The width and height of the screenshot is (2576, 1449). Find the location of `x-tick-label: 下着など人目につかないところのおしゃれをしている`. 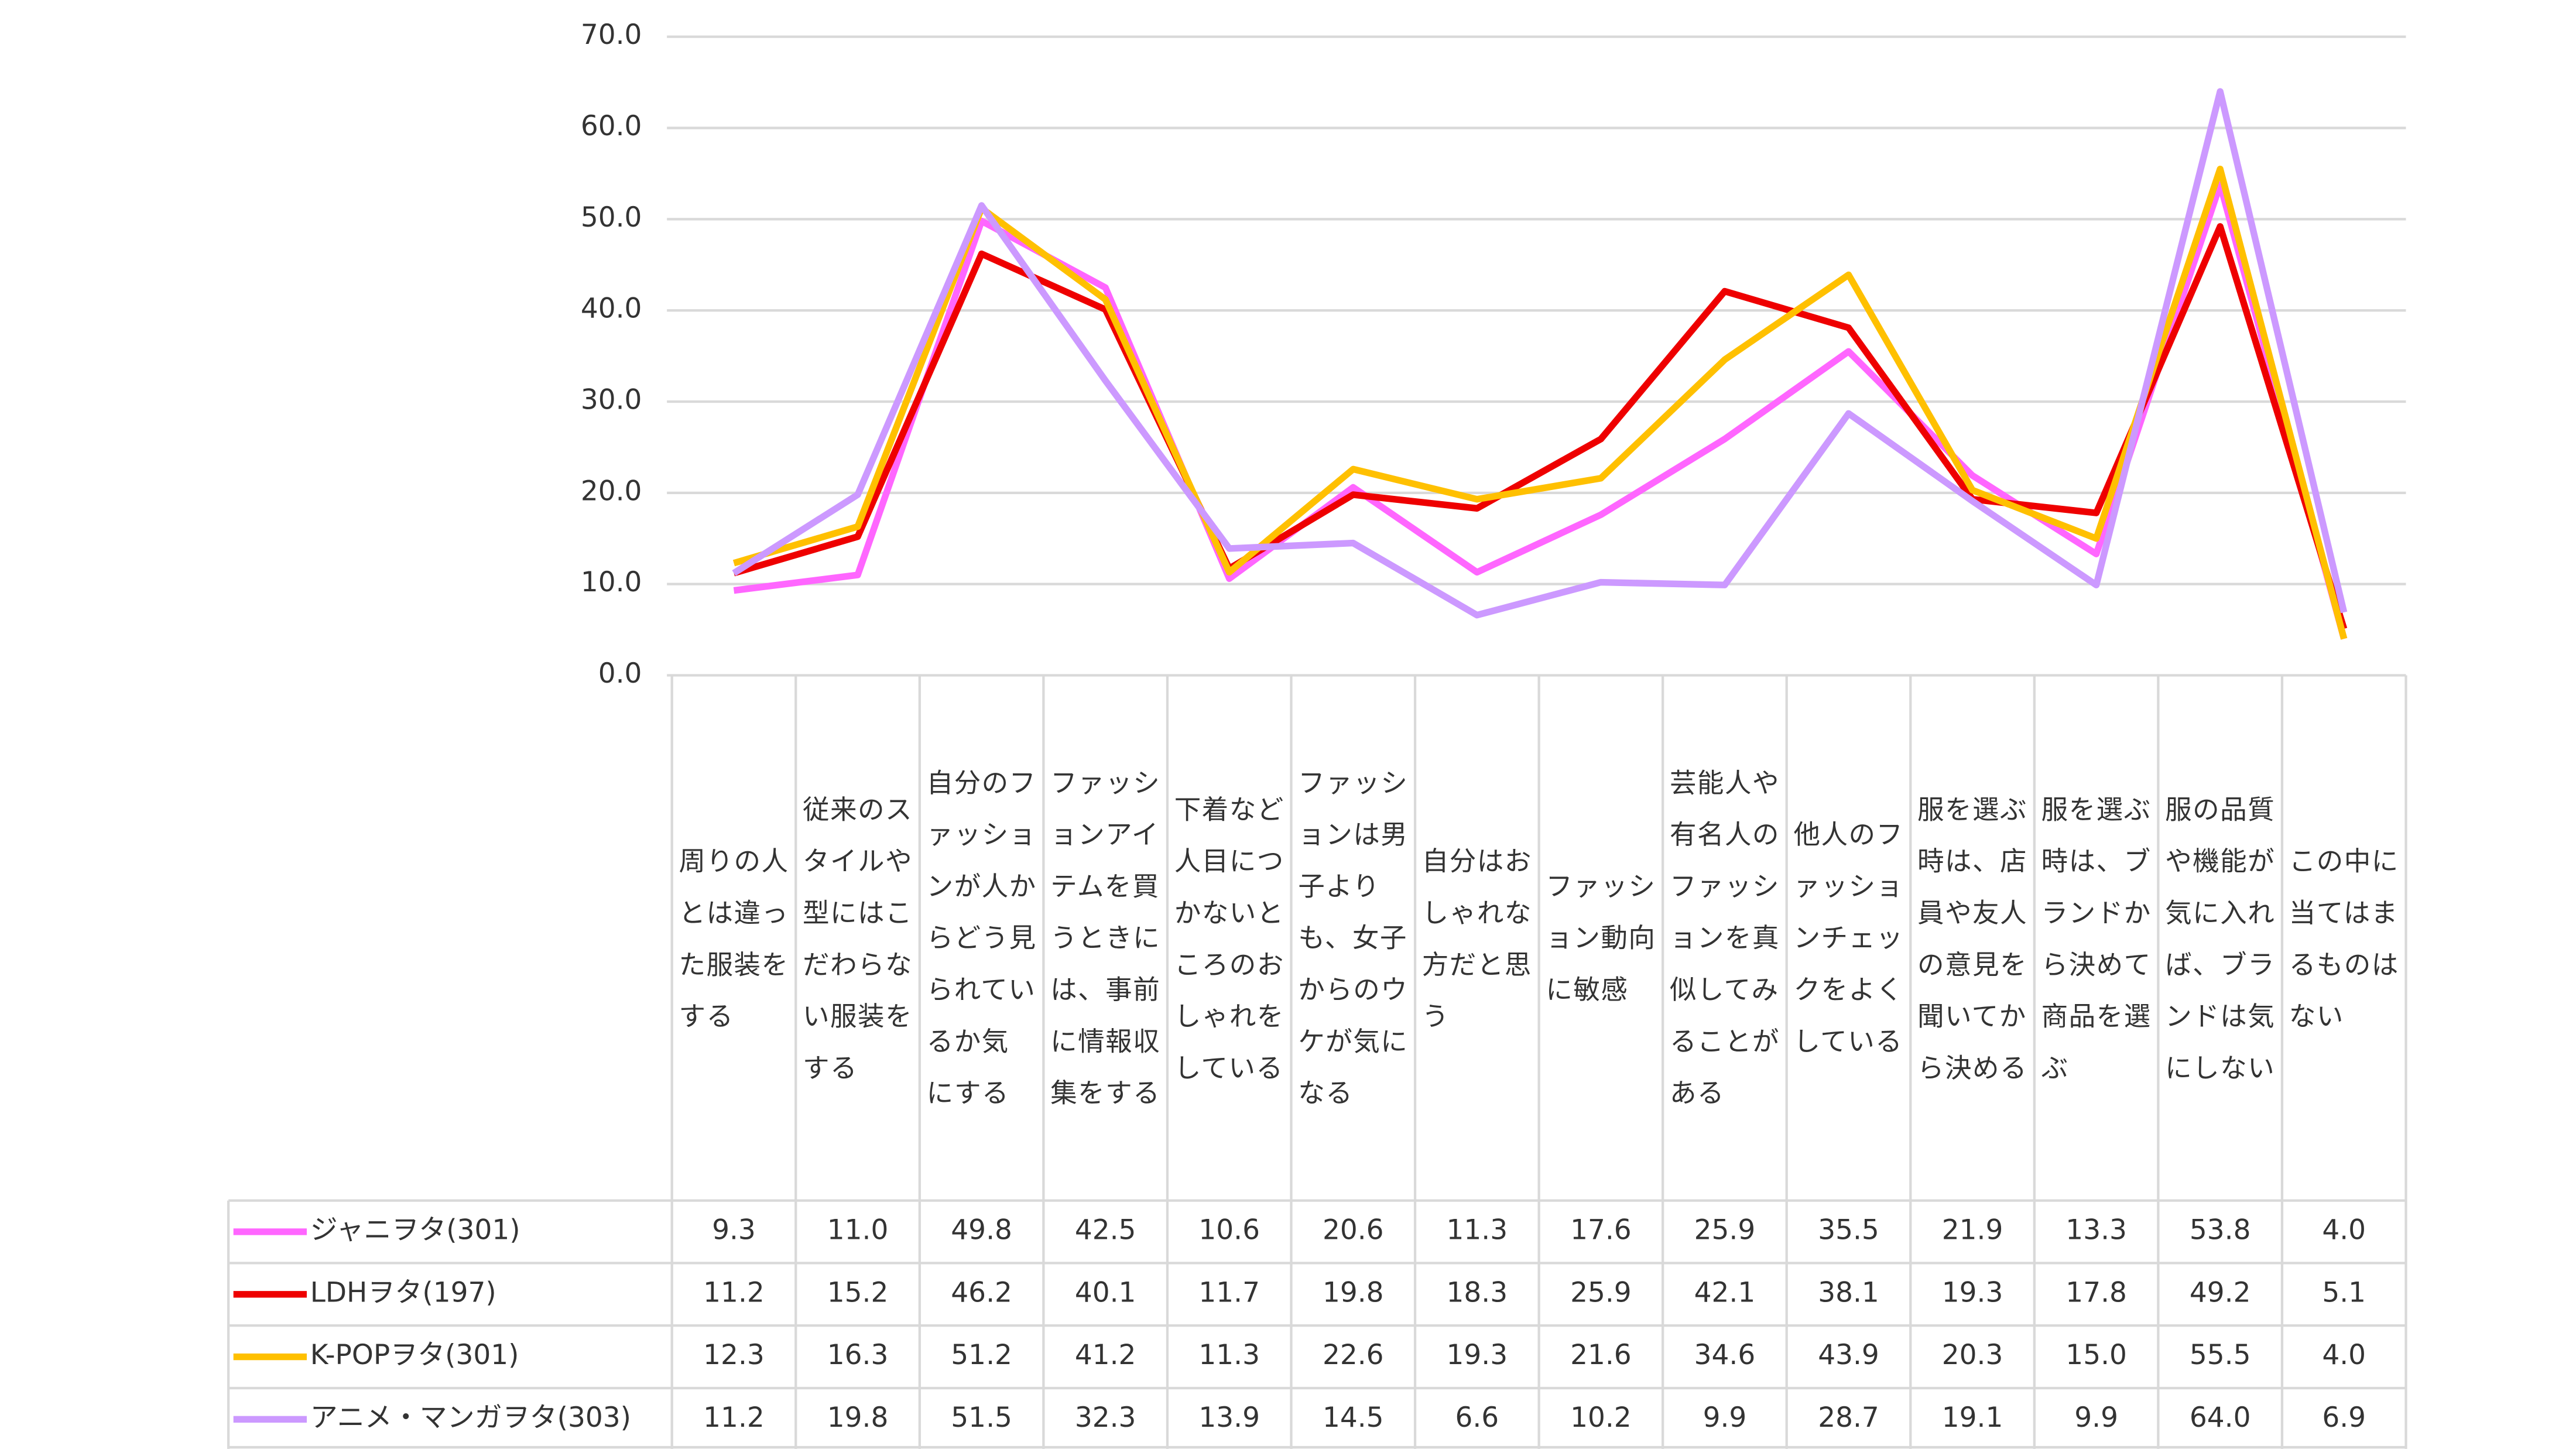

x-tick-label: 下着など人目につかないところのおしゃれをしている is located at coordinates (1229, 938).